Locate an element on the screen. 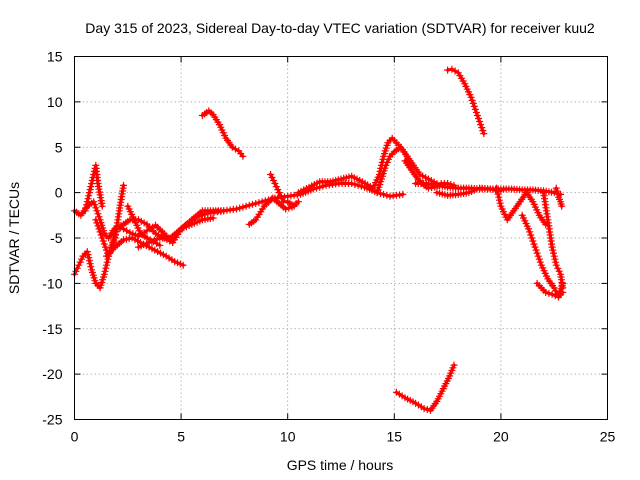 The height and width of the screenshot is (480, 640). x-tick-label: 10 is located at coordinates (288, 437).